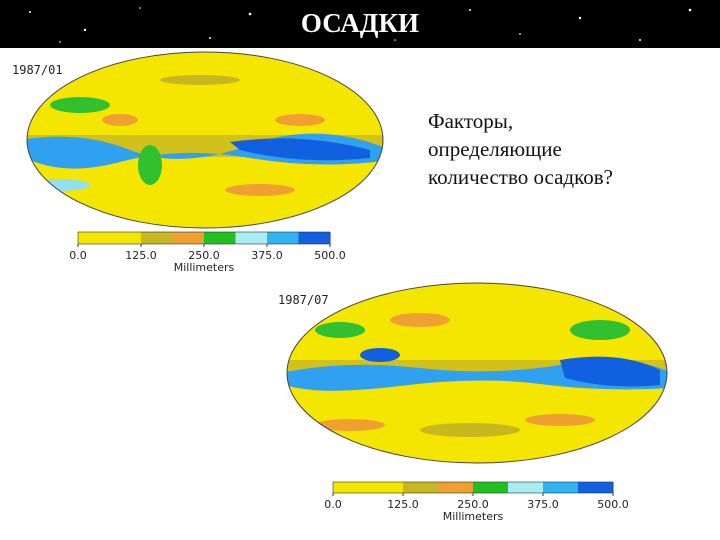 This screenshot has width=720, height=540. I want to click on stars, so click(360, 25).